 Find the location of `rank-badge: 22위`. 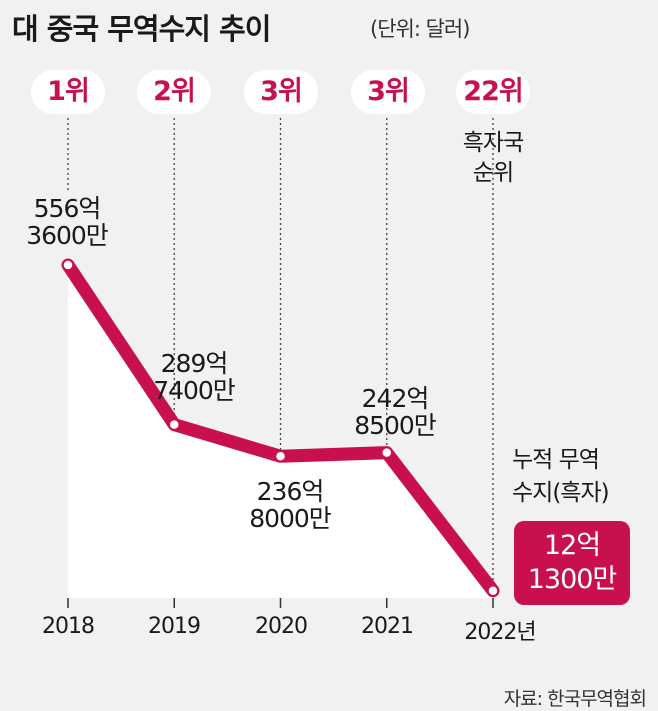

rank-badge: 22위 is located at coordinates (493, 92).